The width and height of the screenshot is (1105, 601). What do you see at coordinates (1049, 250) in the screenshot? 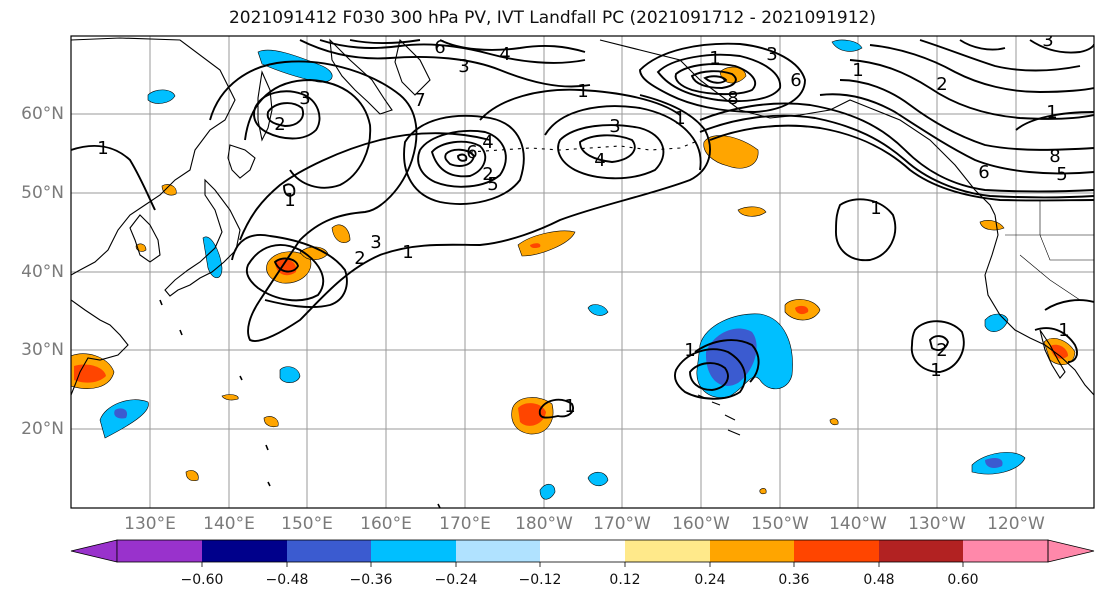
I see `us-state-borders` at bounding box center [1049, 250].